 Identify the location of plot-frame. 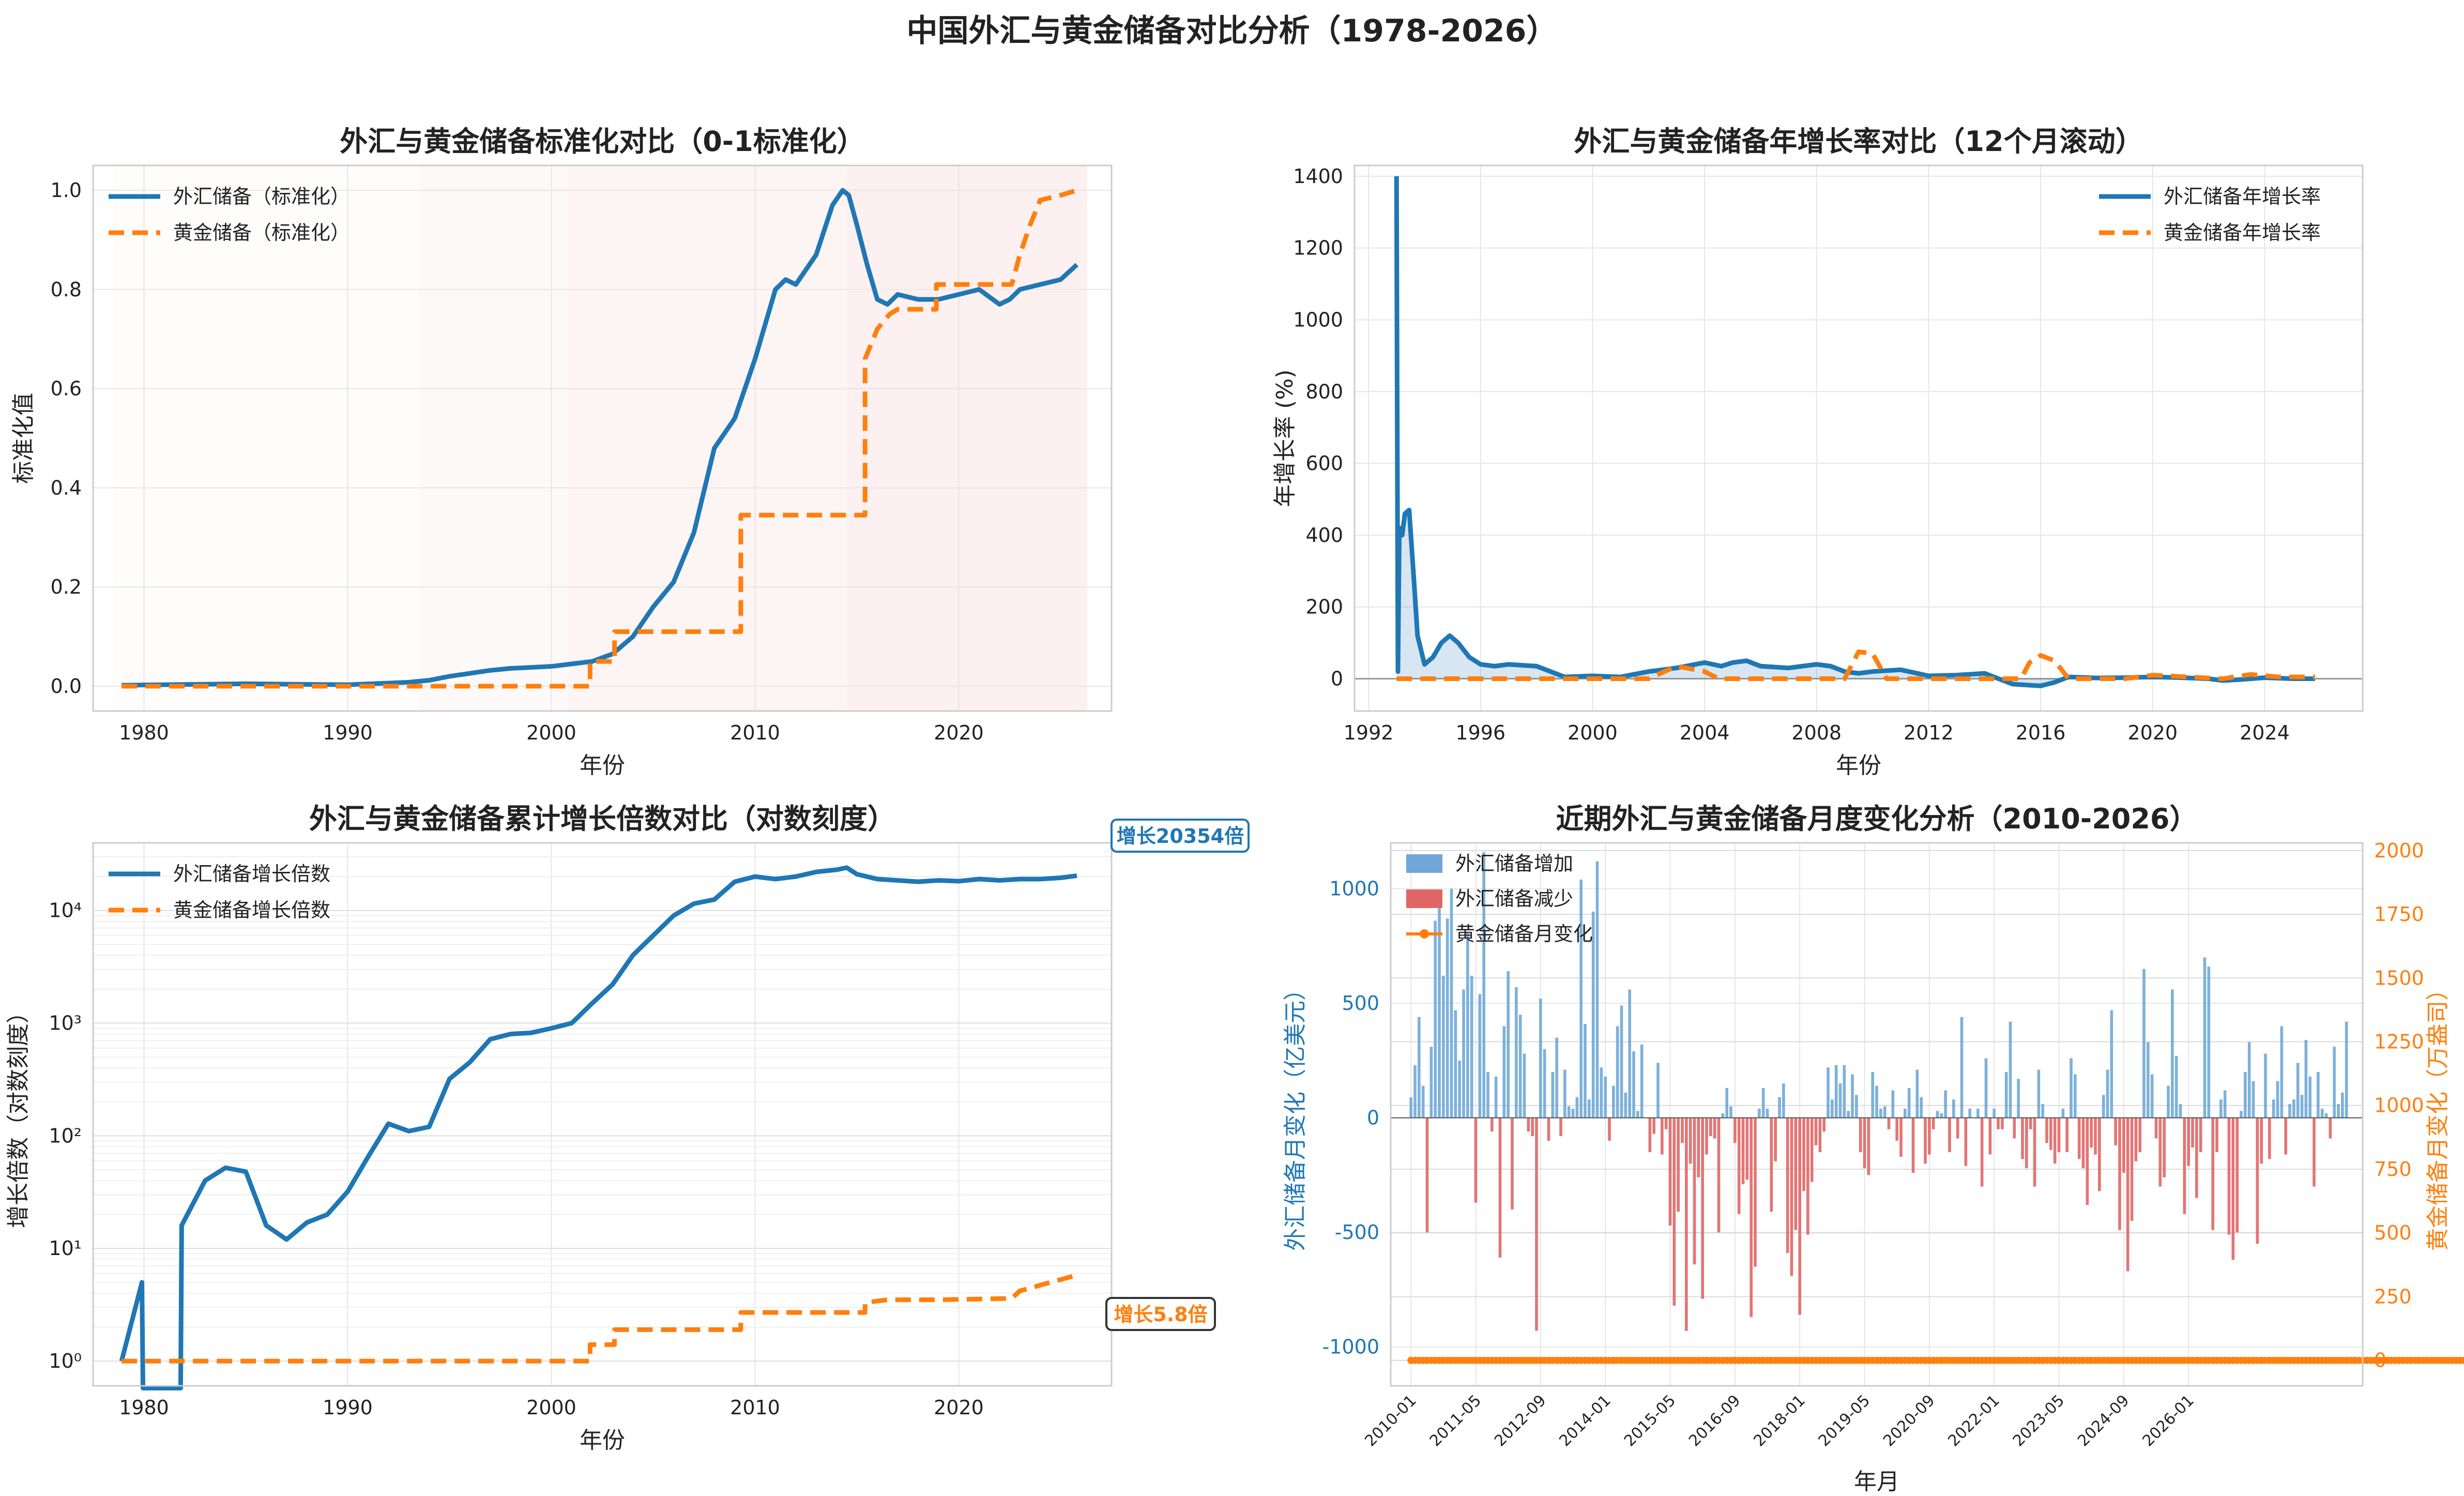
(1877, 1114).